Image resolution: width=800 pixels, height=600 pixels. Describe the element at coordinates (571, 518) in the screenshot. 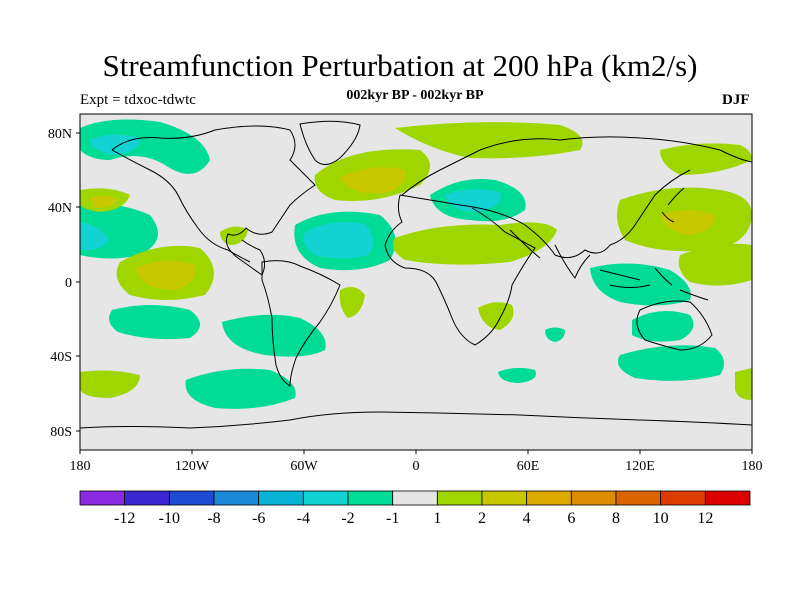

I see `colorbar-label: 6` at that location.